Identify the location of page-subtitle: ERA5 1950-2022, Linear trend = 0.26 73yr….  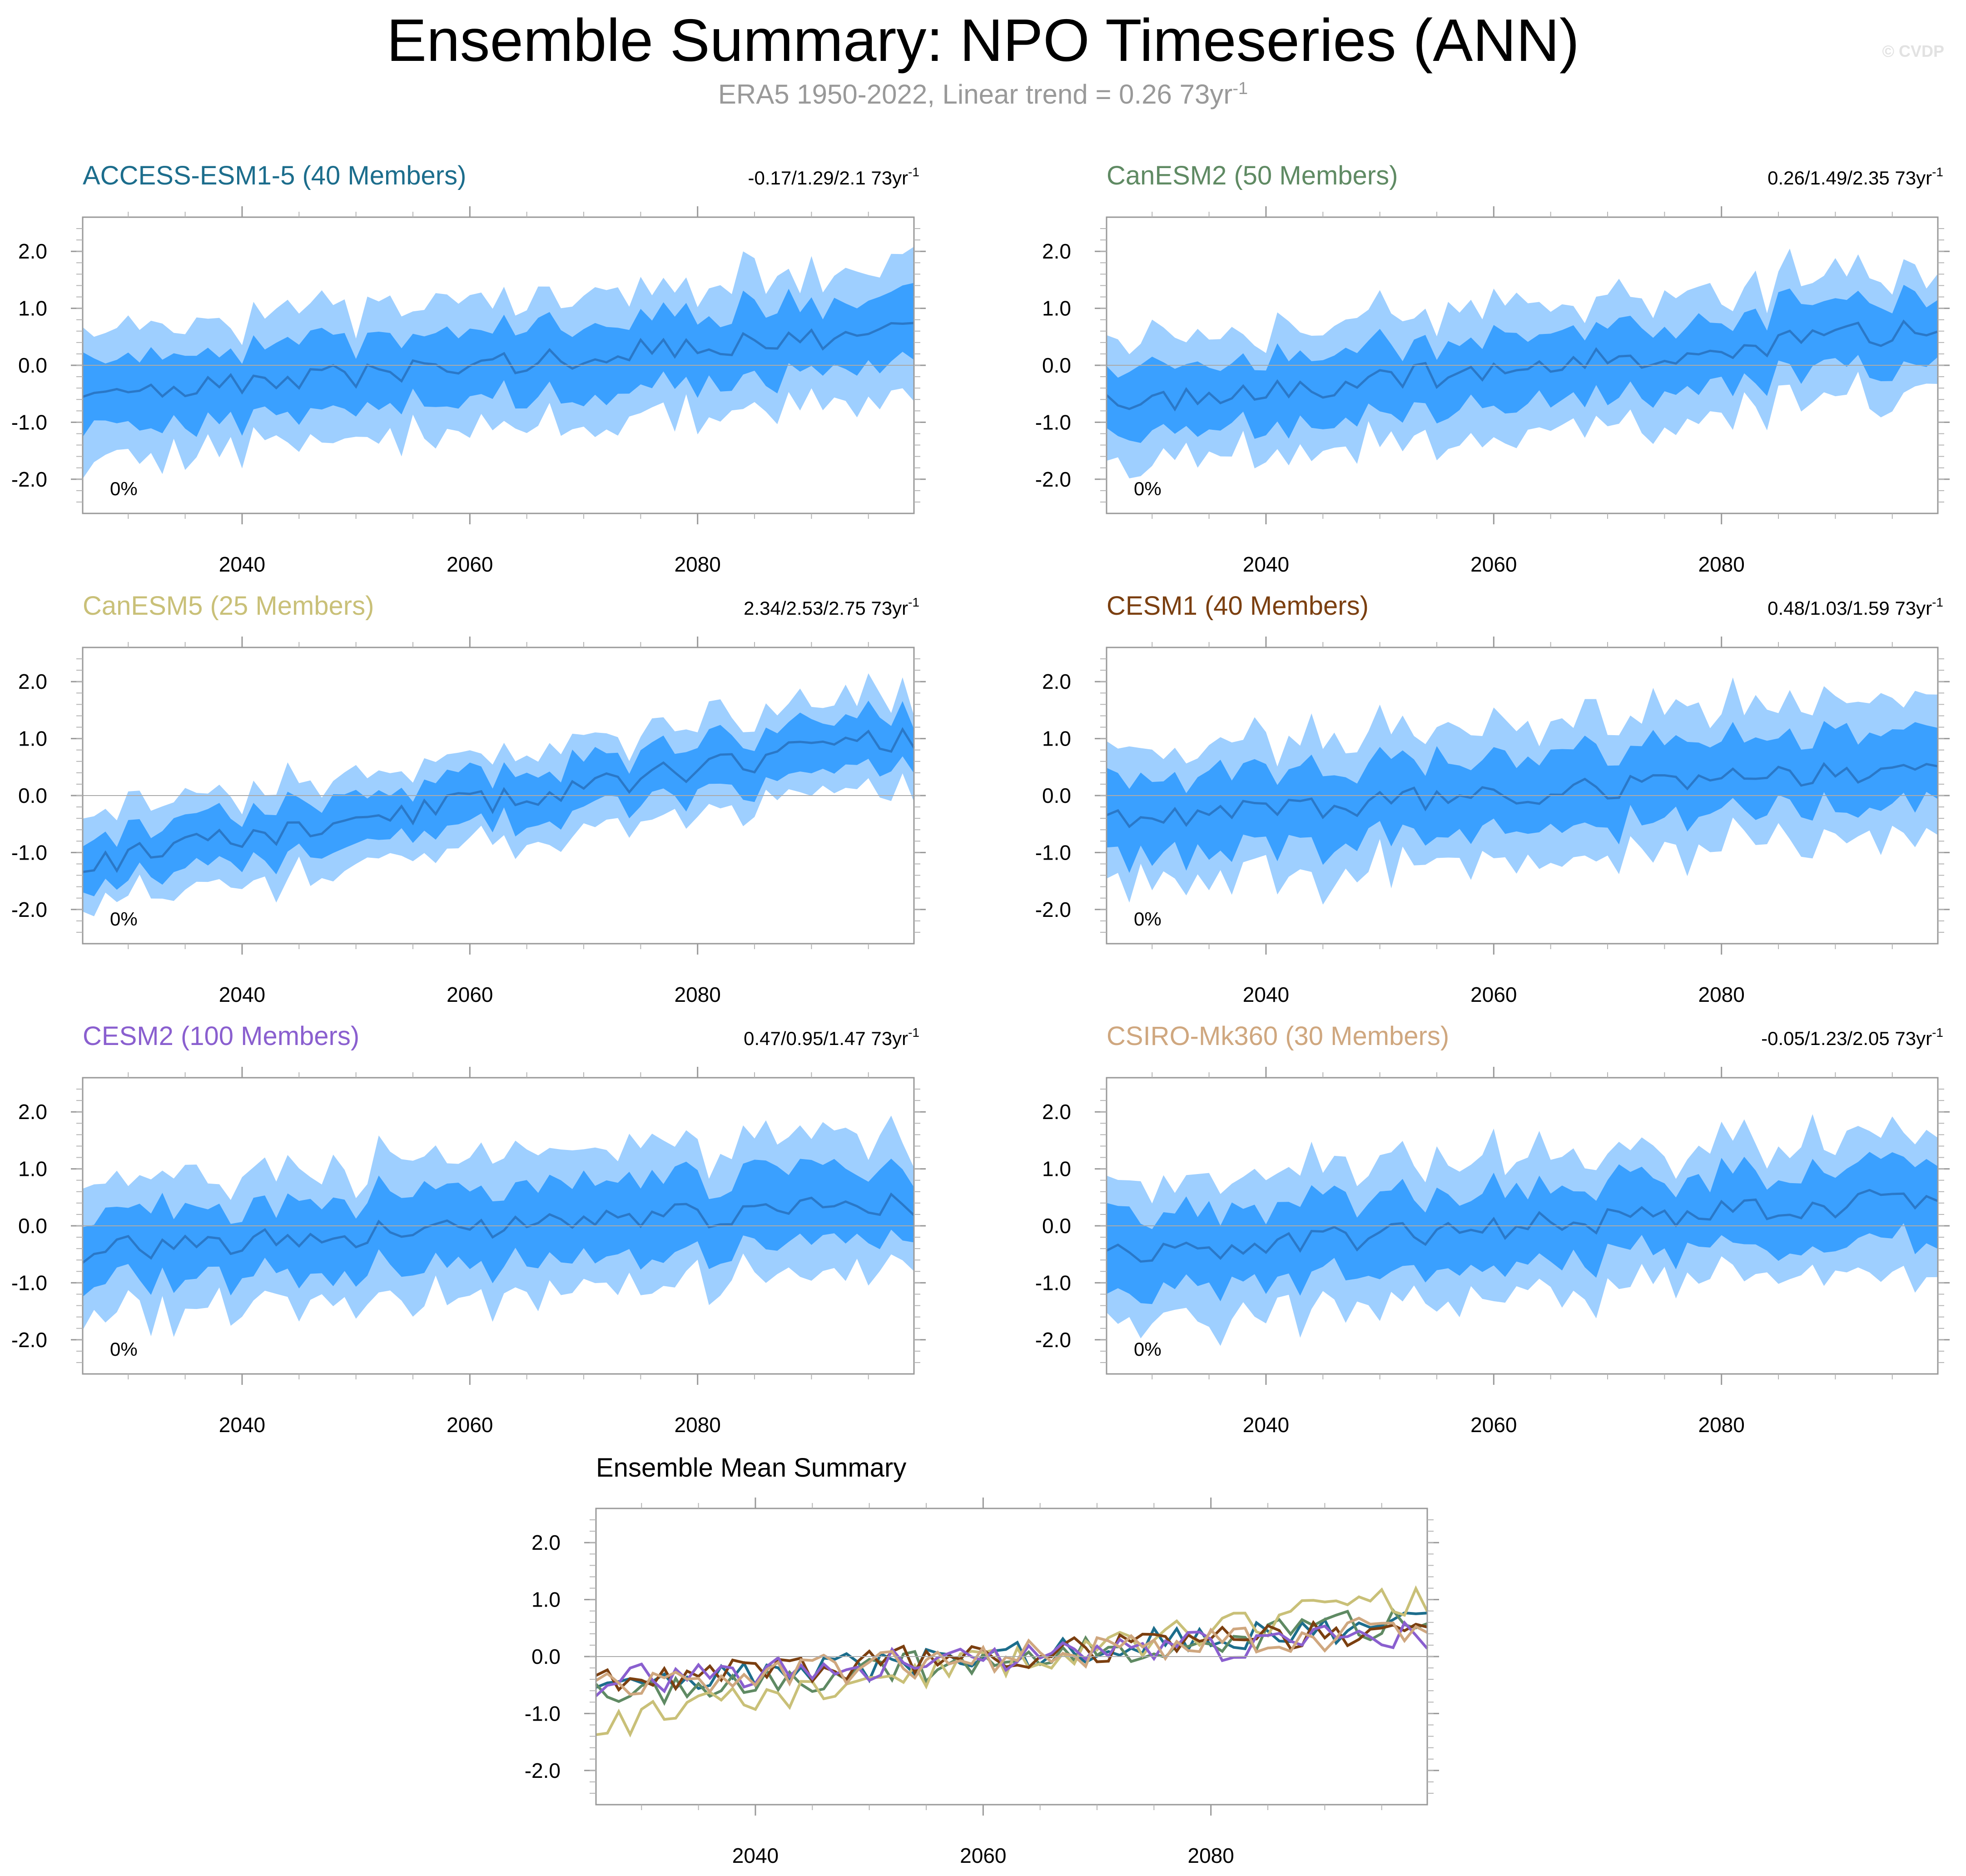
(983, 92).